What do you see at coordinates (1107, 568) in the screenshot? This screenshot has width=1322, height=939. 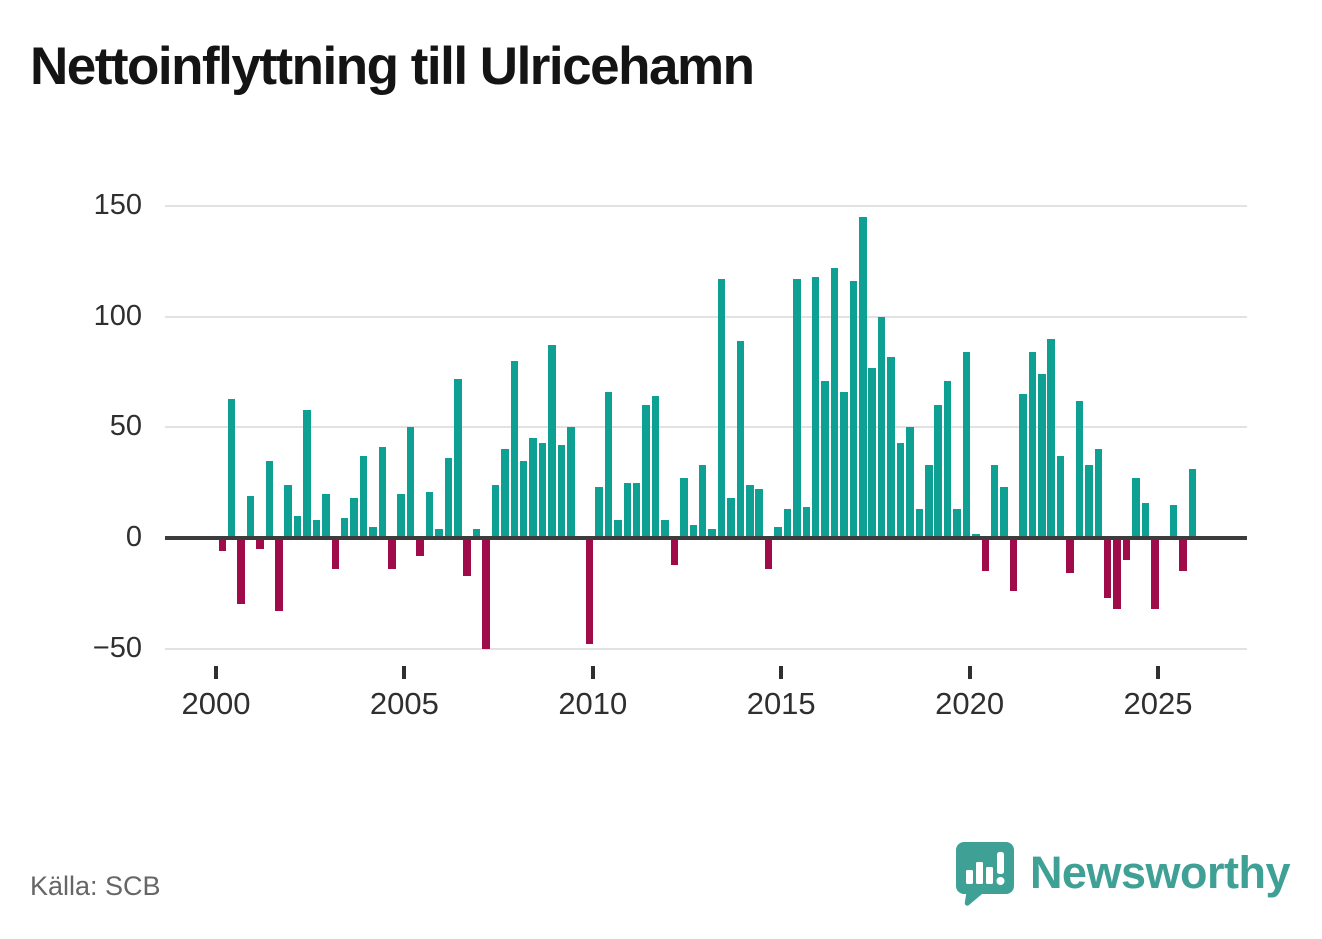 I see `bar-2023-q3` at bounding box center [1107, 568].